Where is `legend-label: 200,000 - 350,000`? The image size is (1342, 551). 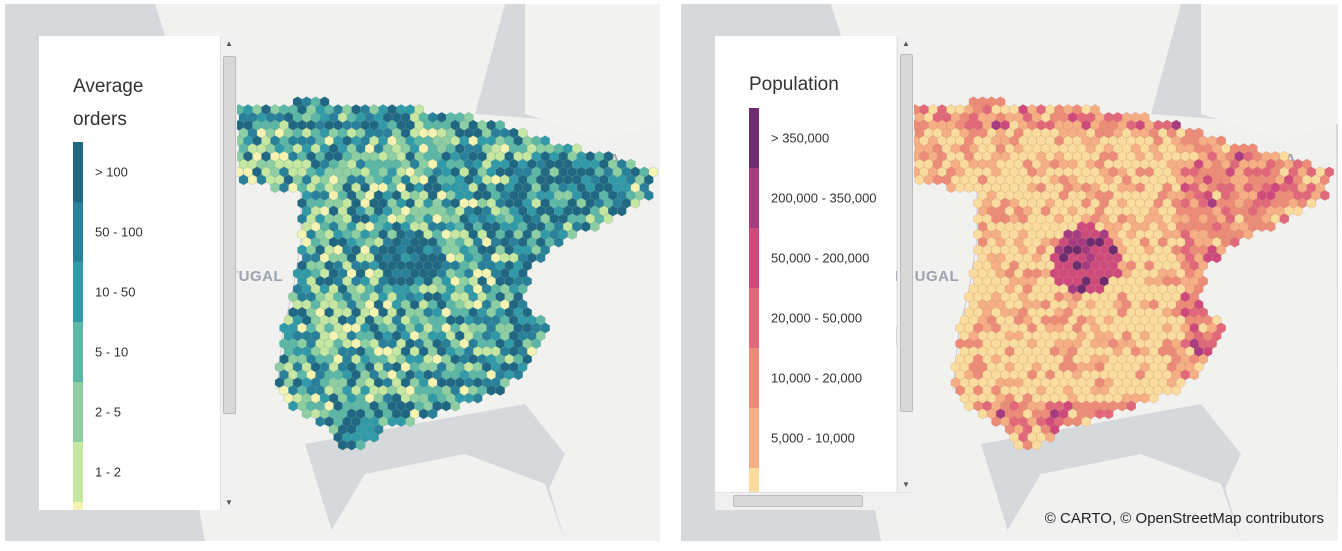
legend-label: 200,000 - 350,000 is located at coordinates (824, 198).